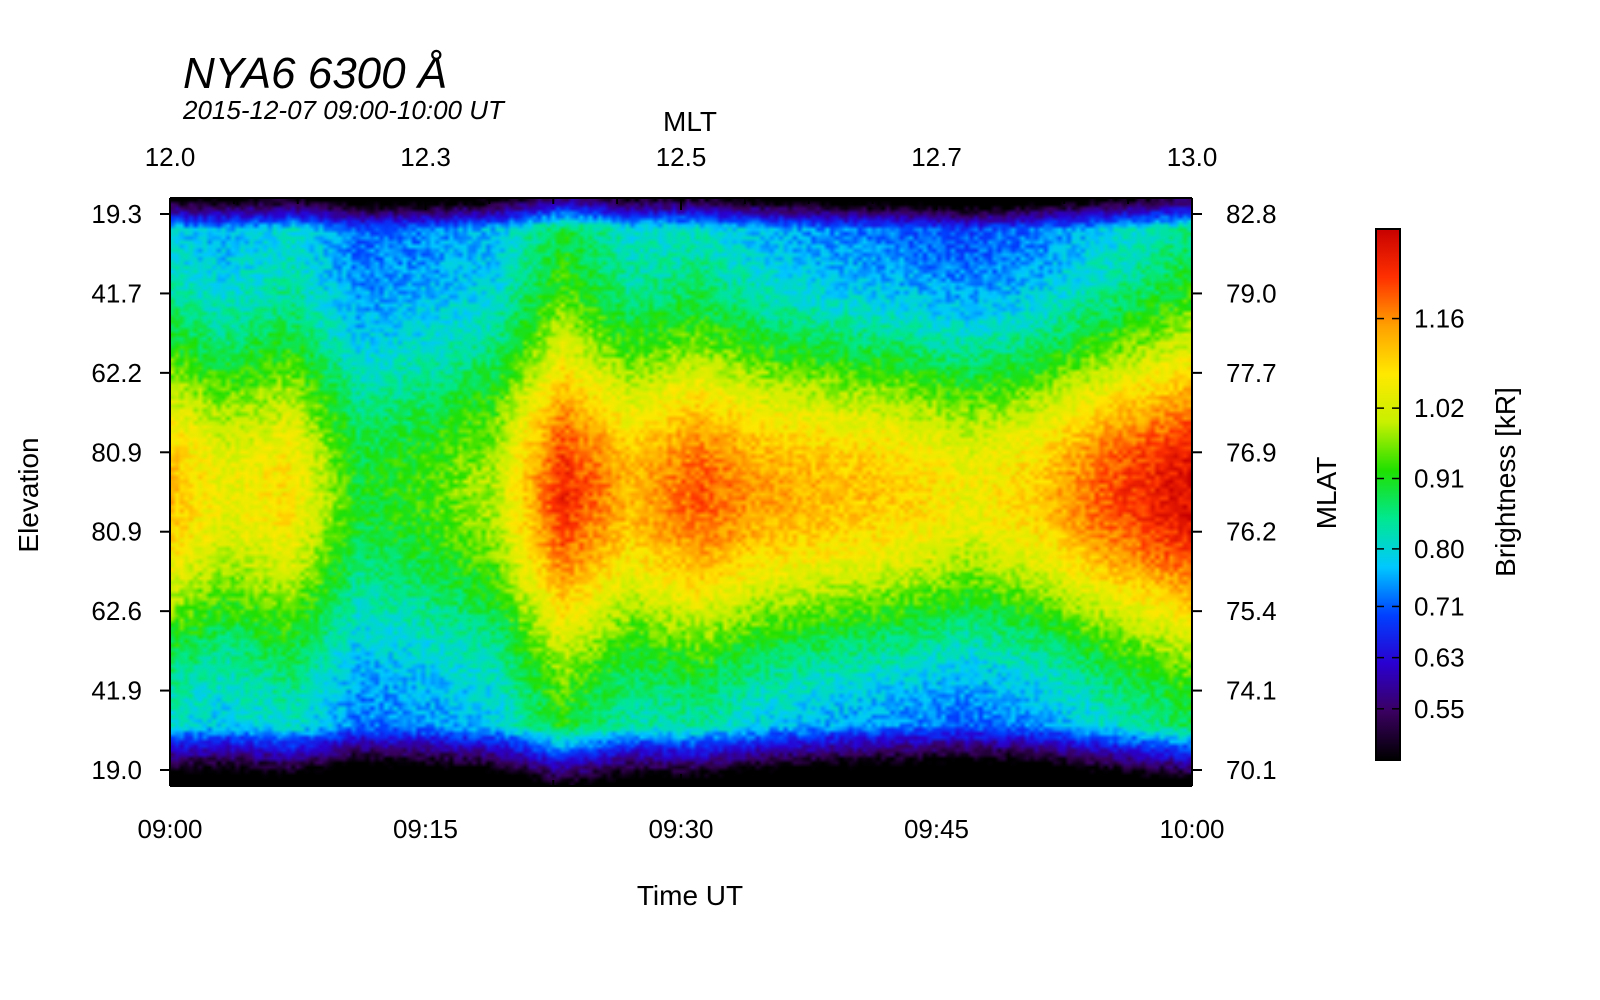 This screenshot has height=1000, width=1600. What do you see at coordinates (1439, 606) in the screenshot?
I see `colorbar-tick-label: 0.71` at bounding box center [1439, 606].